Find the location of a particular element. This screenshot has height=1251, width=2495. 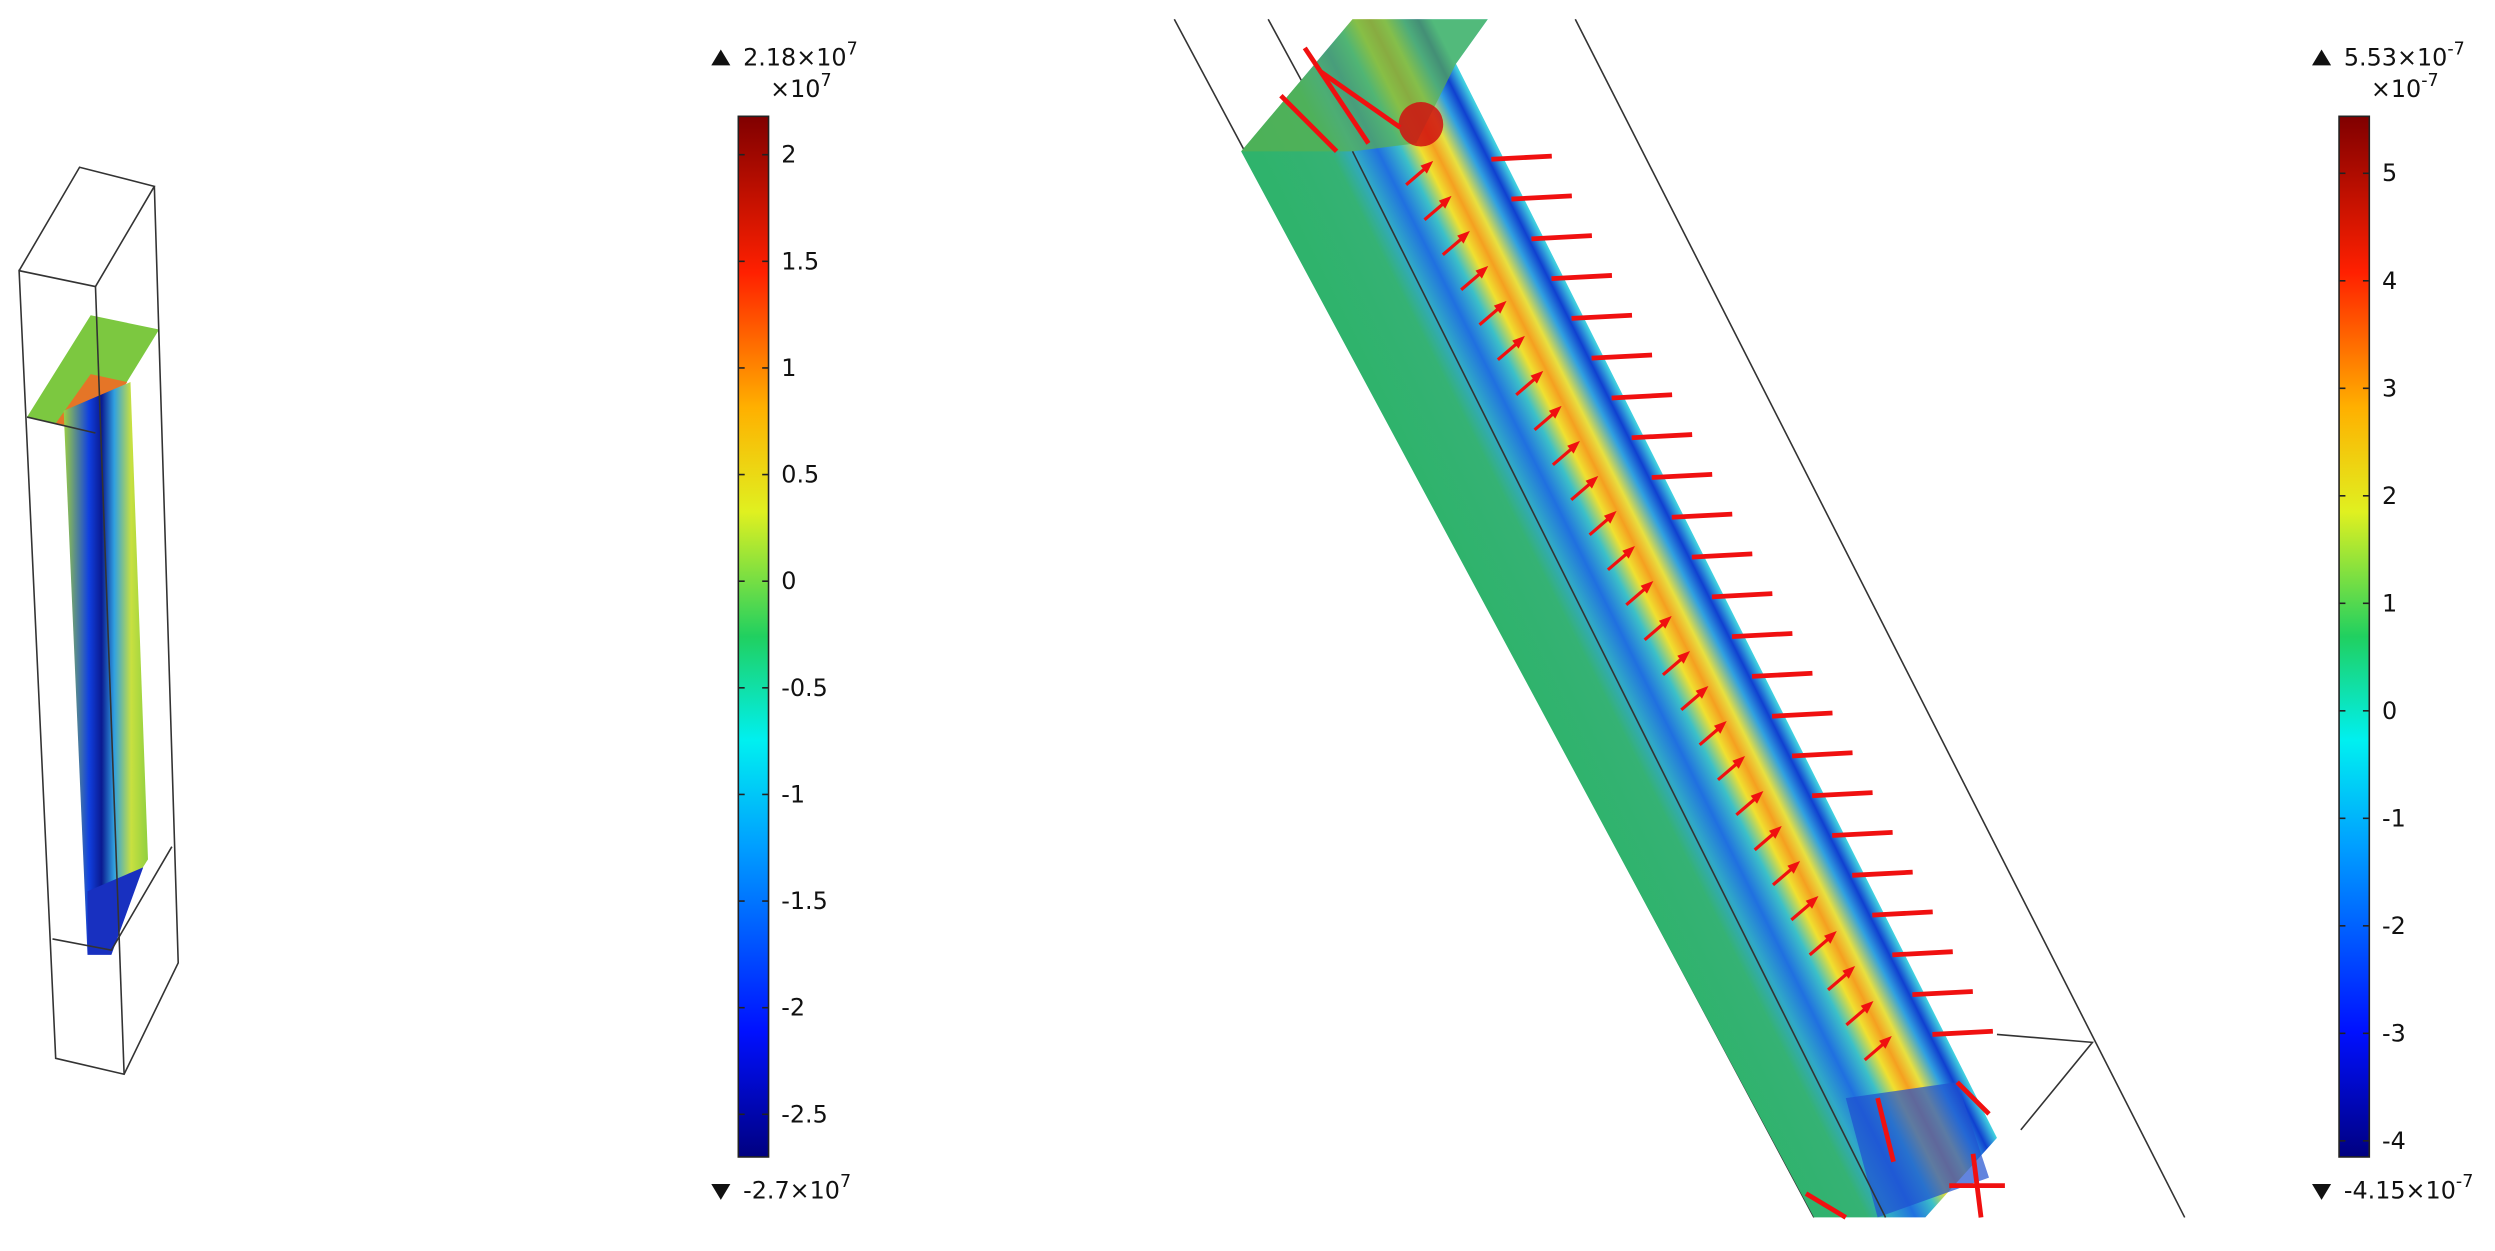

scale-label: ×10⁻⁷ is located at coordinates (2405, 87).